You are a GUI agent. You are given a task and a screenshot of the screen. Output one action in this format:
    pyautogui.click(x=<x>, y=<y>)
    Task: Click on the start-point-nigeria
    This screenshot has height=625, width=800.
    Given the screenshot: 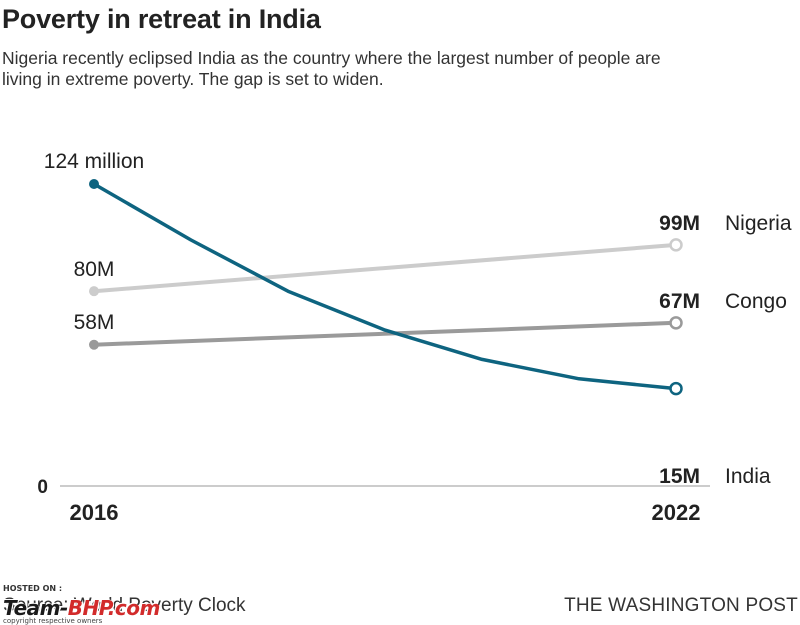 What is the action you would take?
    pyautogui.click(x=94, y=291)
    